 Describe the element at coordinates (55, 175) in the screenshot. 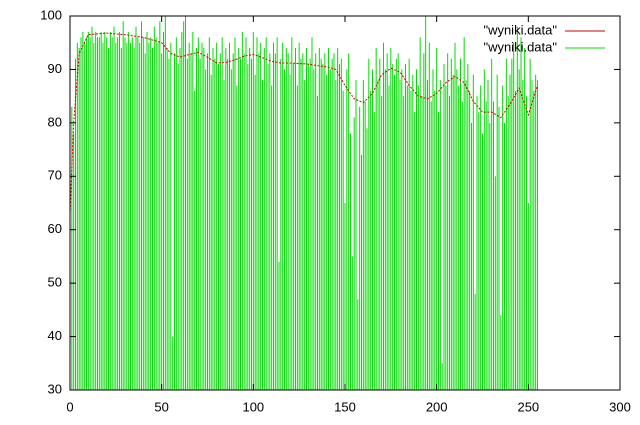

I see `y-tick-label: 70` at that location.